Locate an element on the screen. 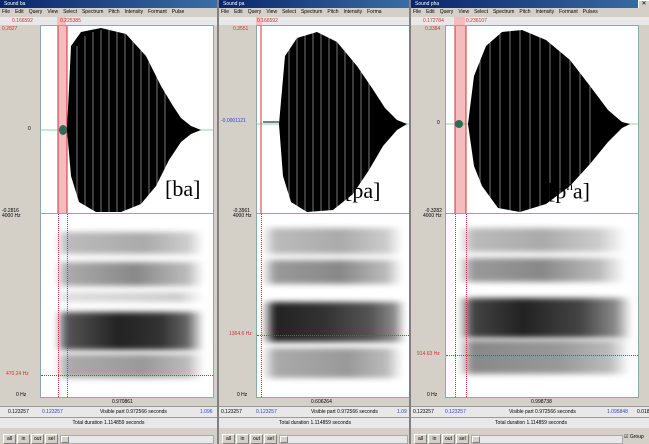  group-checkbox: ☑ Group is located at coordinates (634, 437).